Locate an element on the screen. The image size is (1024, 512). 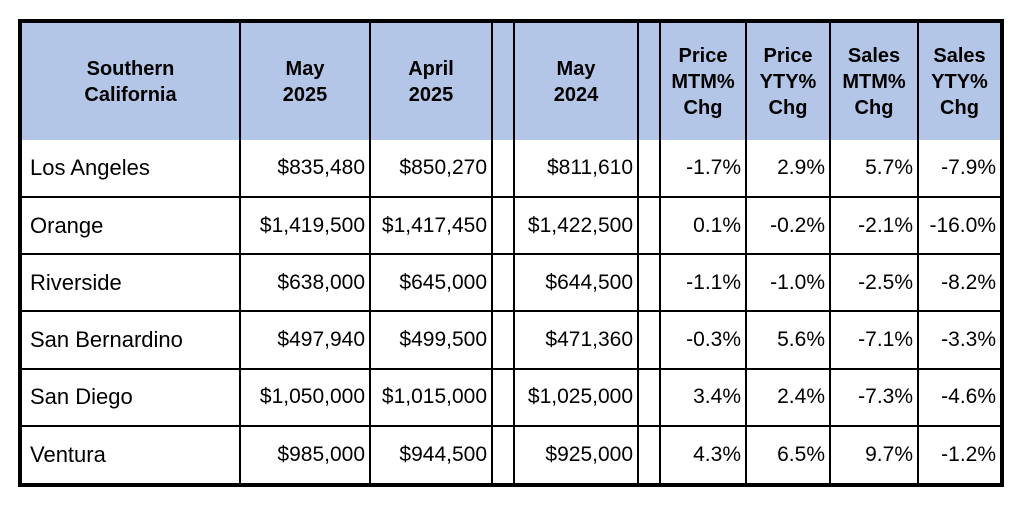
sales-mtm-cell: 5.7% is located at coordinates (874, 169).